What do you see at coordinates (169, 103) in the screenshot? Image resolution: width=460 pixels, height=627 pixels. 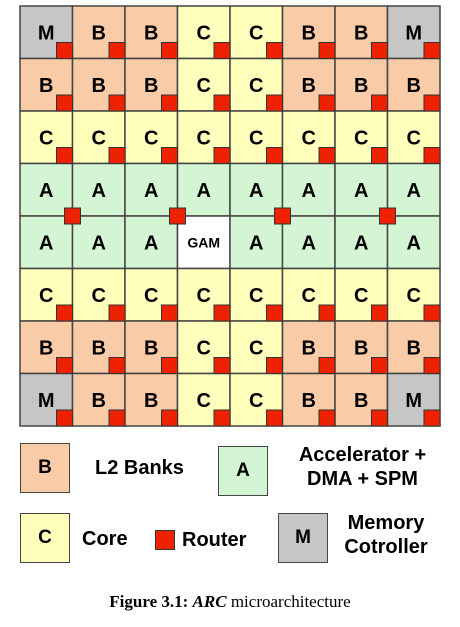 I see `router-r1-c2` at bounding box center [169, 103].